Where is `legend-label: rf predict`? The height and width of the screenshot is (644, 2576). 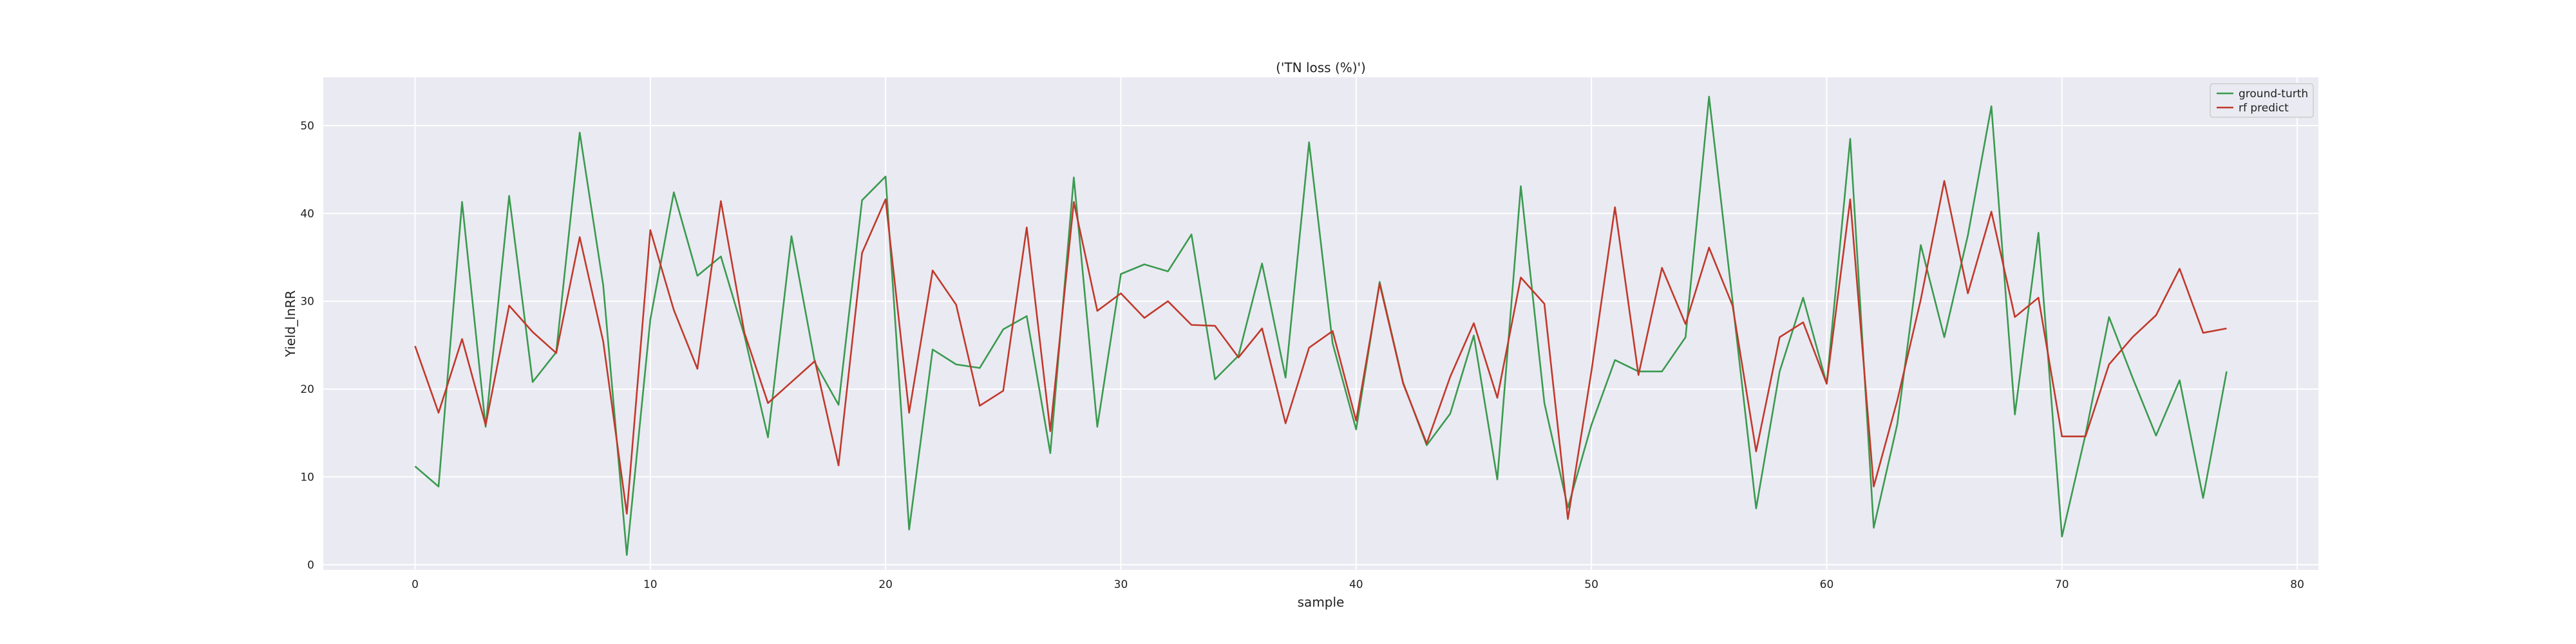
legend-label: rf predict is located at coordinates (2264, 108).